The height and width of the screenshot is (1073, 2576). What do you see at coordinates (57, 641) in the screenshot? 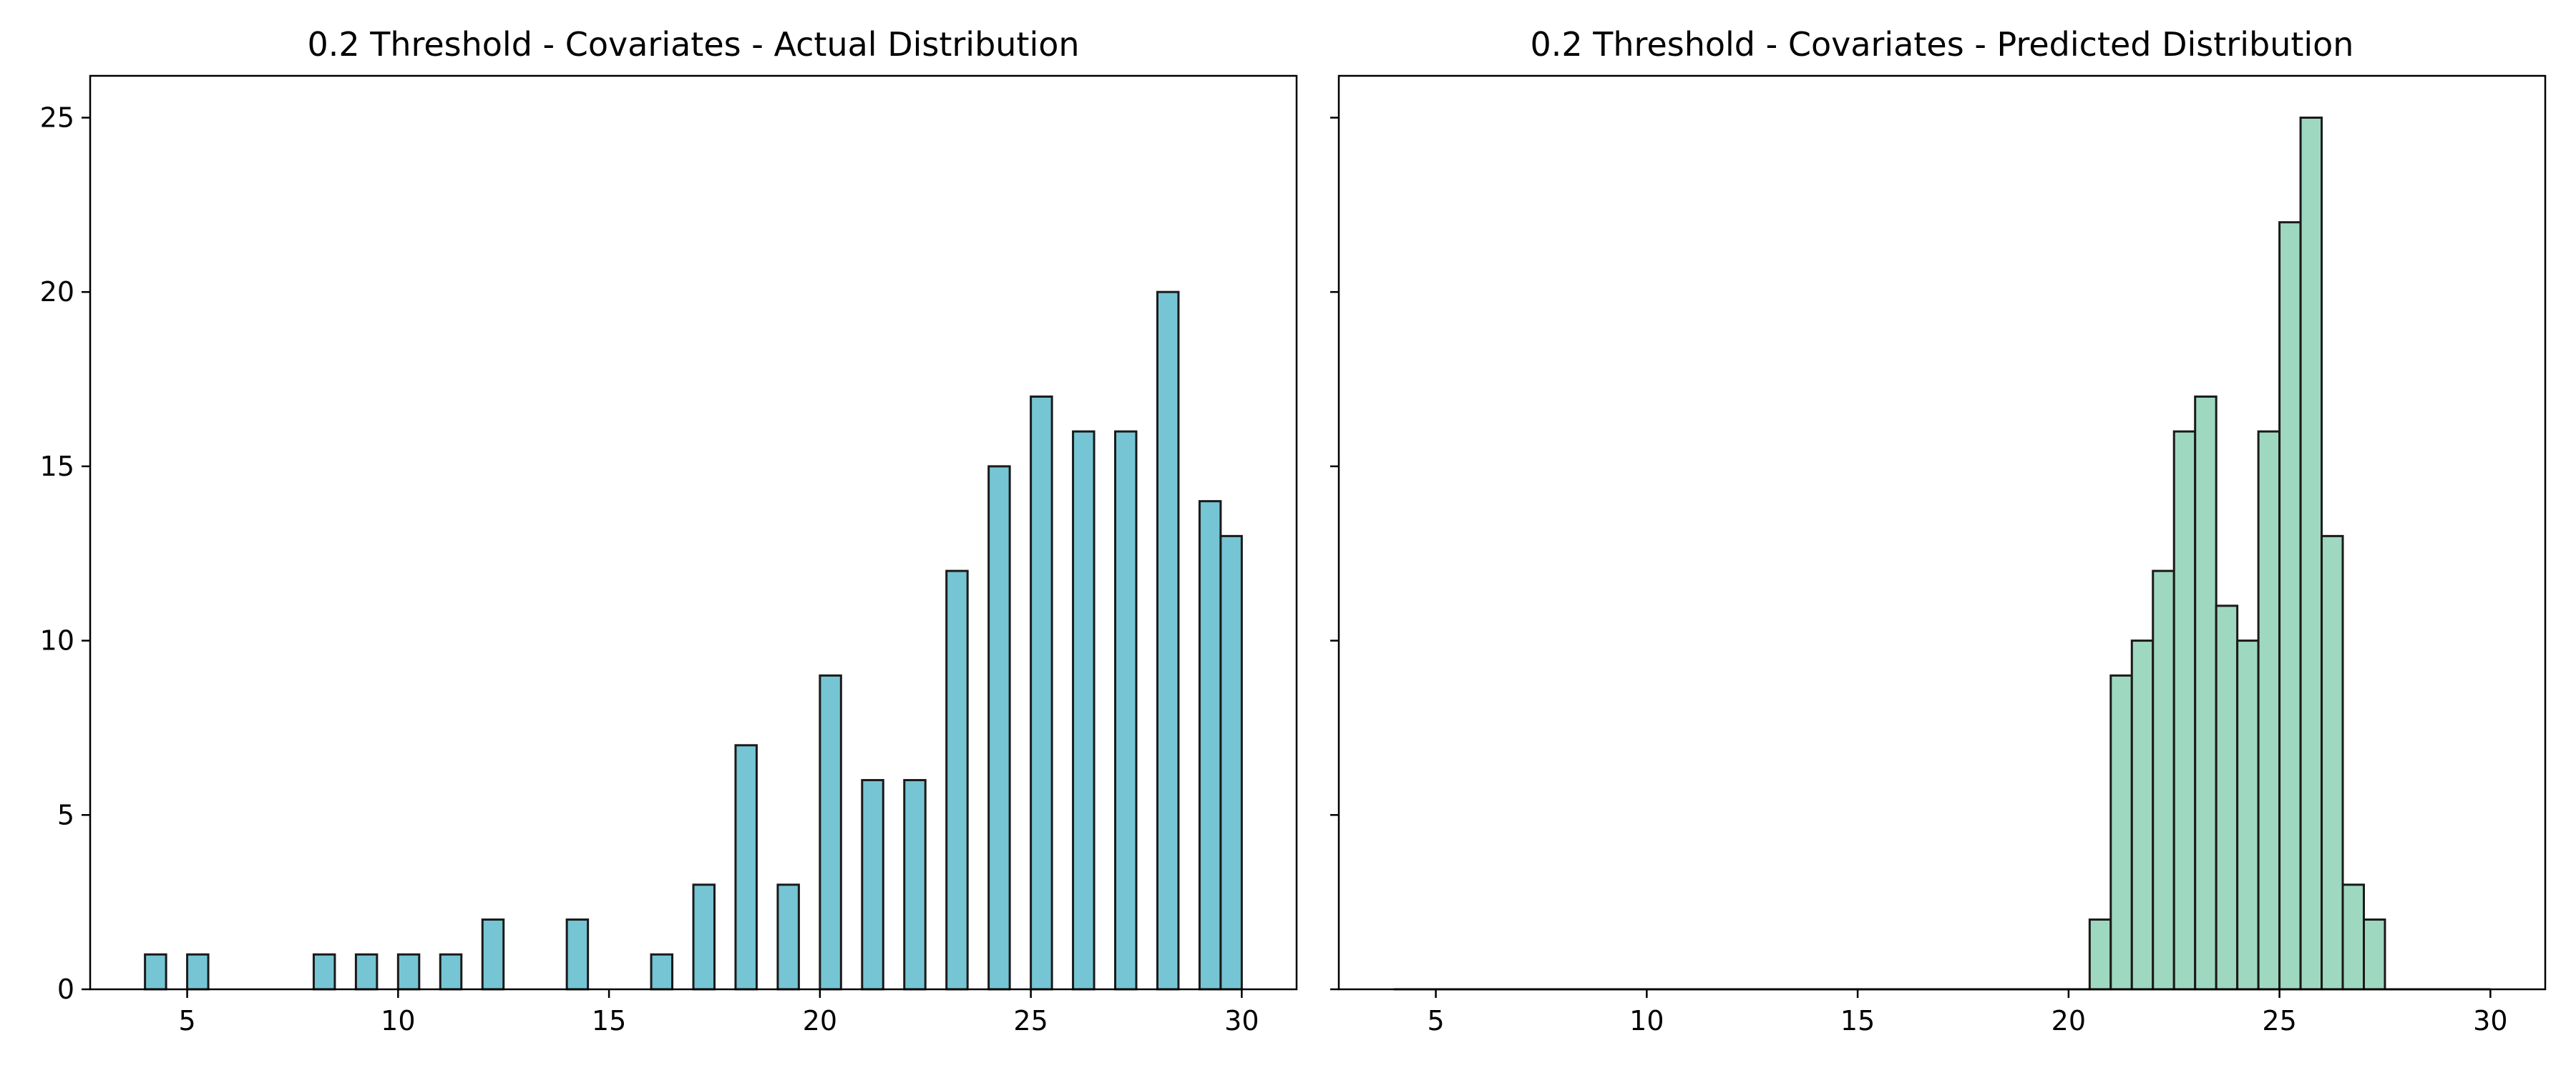
I see `y-tick-label: 10` at bounding box center [57, 641].